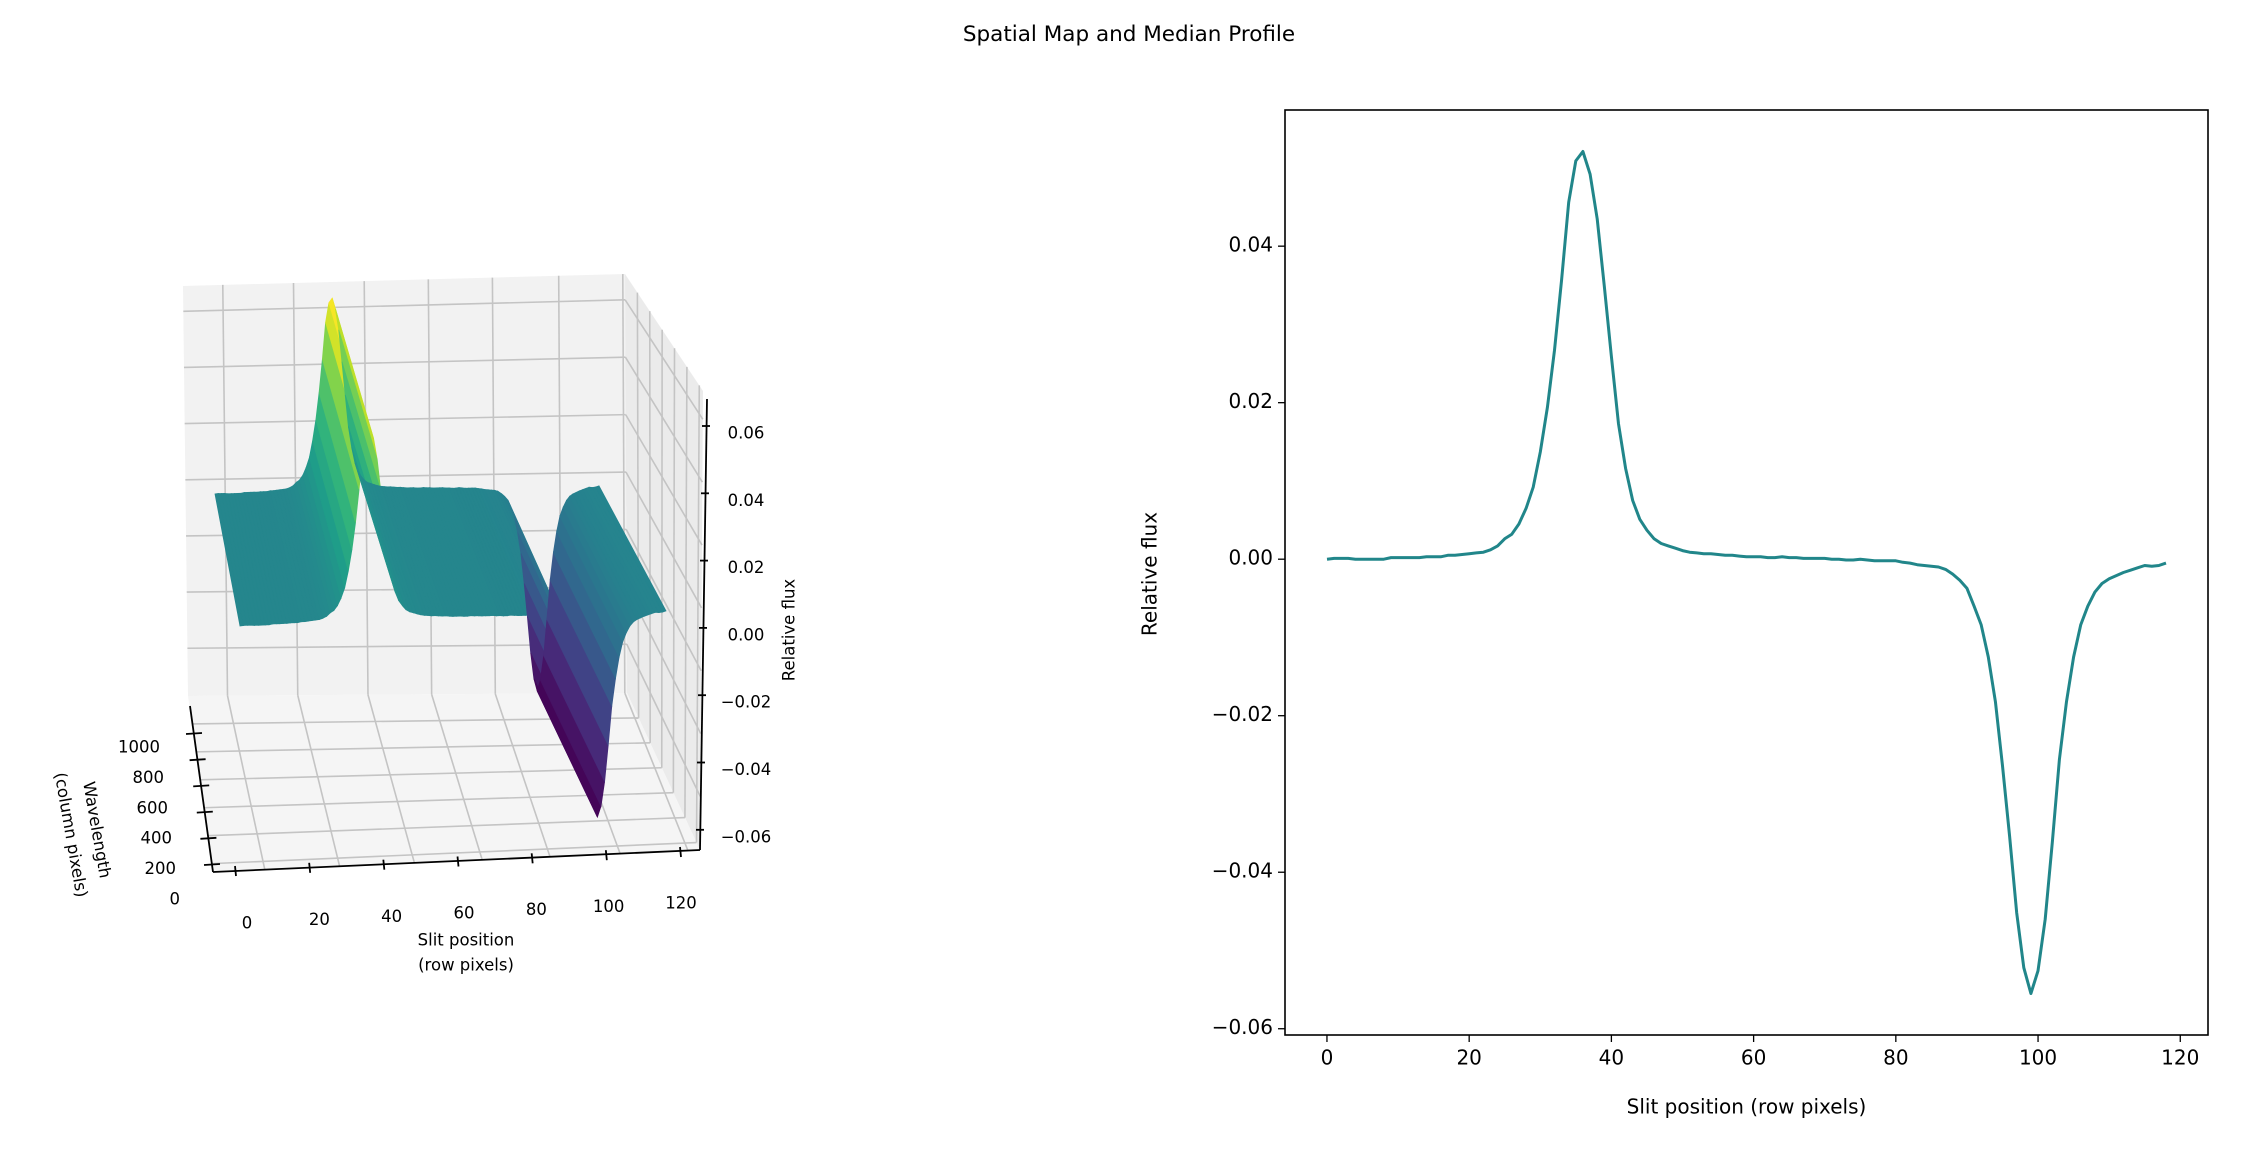 This screenshot has height=1174, width=2250. What do you see at coordinates (1150, 574) in the screenshot?
I see `y-axis-label: Relative flux` at bounding box center [1150, 574].